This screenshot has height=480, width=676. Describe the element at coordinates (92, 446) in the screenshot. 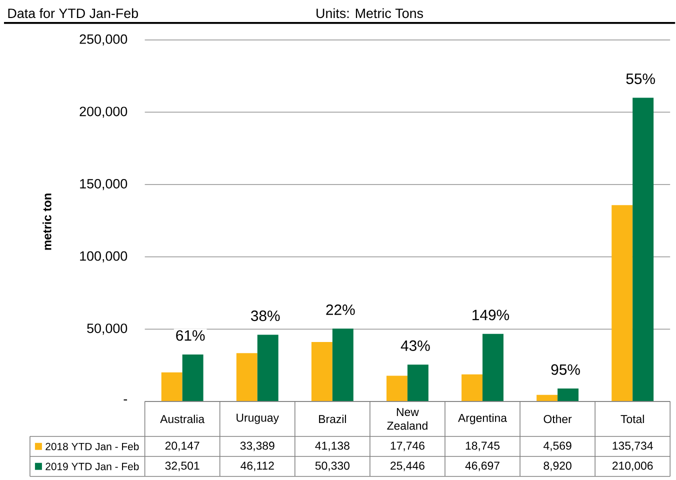

I see `legend-label: 2018 YTD Jan - Feb` at that location.